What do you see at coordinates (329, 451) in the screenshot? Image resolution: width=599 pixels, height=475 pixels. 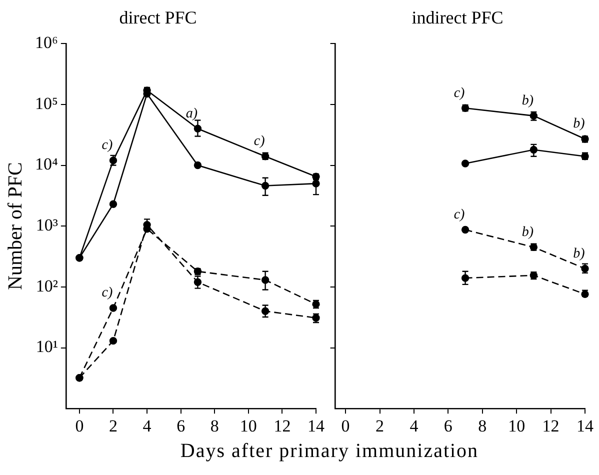 I see `x-axis-title: Days after primary immunization` at bounding box center [329, 451].